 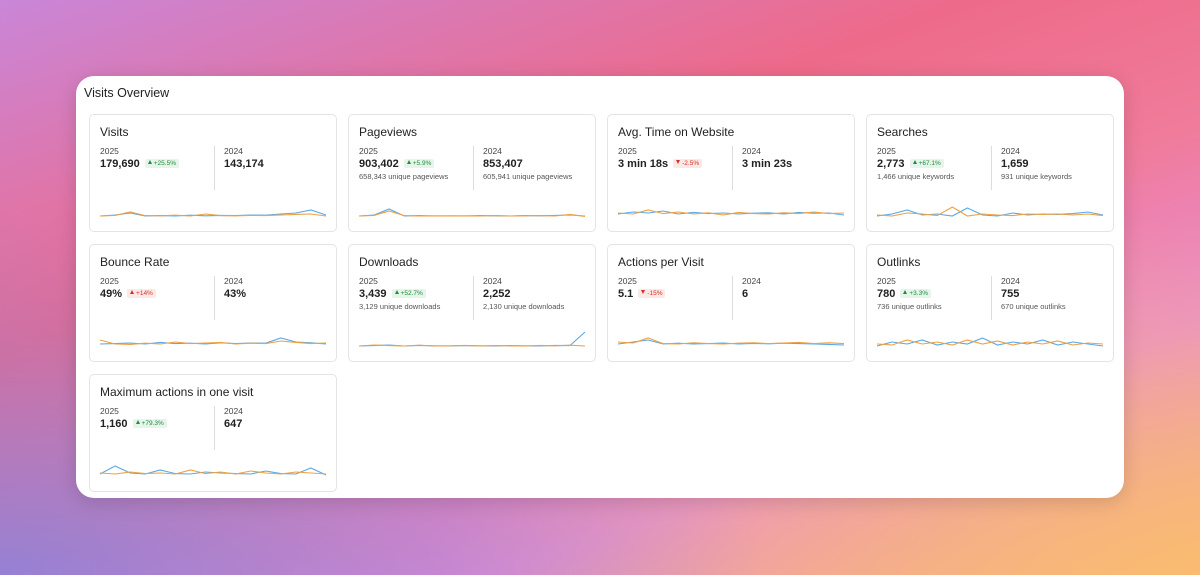 I want to click on change-badge: +67.1%, so click(x=926, y=163).